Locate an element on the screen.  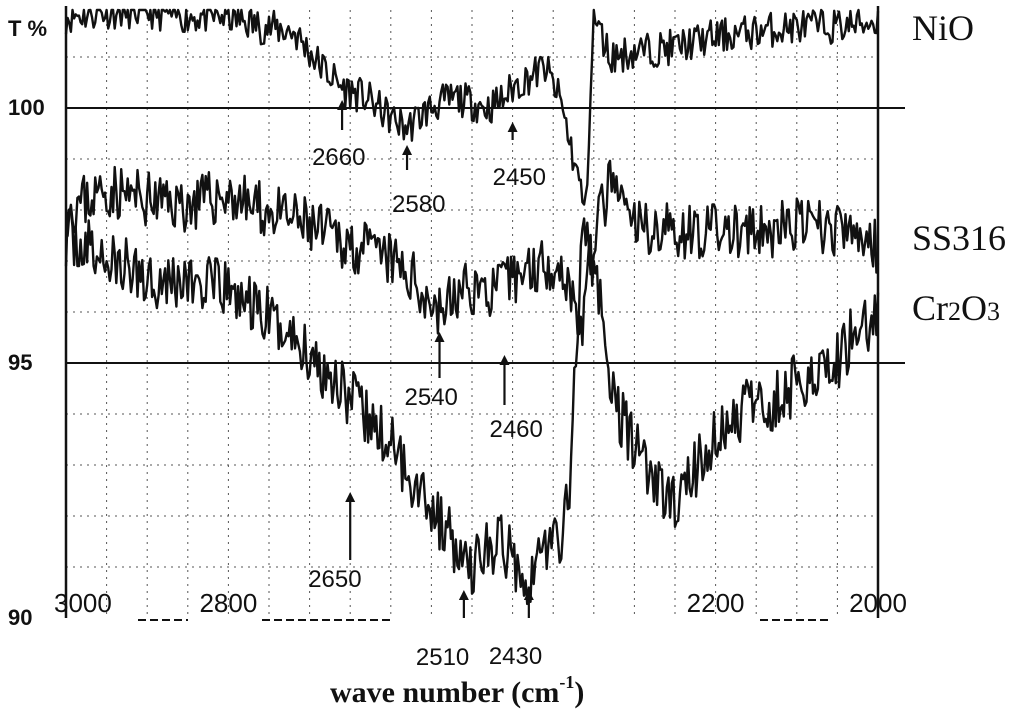
x-tick-label: 3000 is located at coordinates (83, 603).